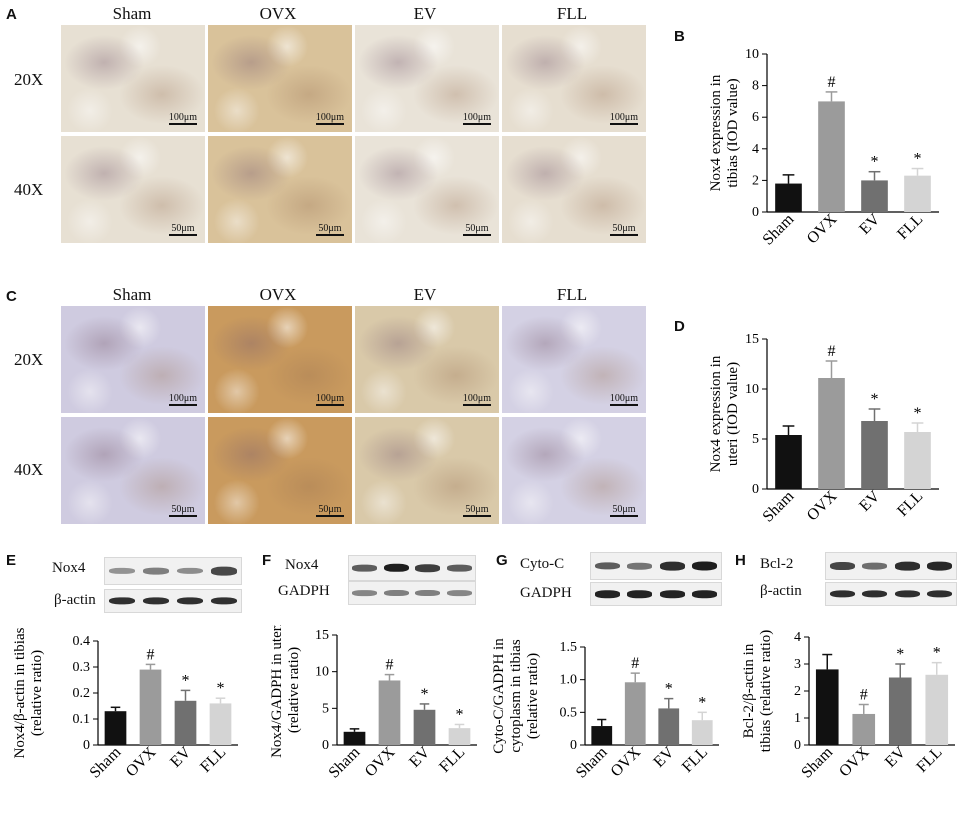 This screenshot has height=813, width=964. I want to click on panel-f-blot-label-2: GADPH, so click(304, 591).